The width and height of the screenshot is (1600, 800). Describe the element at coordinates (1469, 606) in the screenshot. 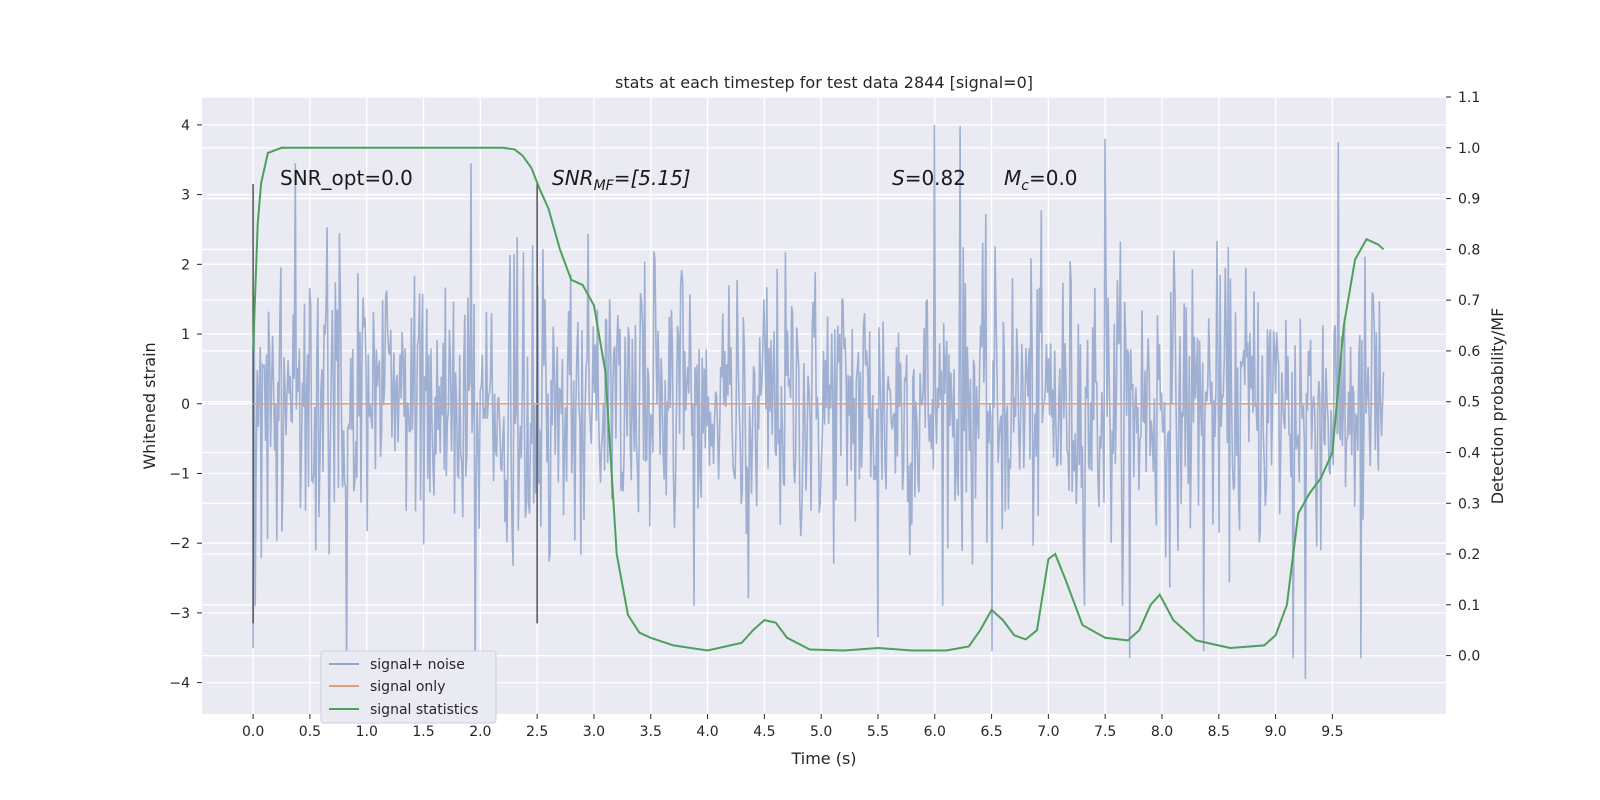

I see `y2-tick-label: 0.1` at that location.